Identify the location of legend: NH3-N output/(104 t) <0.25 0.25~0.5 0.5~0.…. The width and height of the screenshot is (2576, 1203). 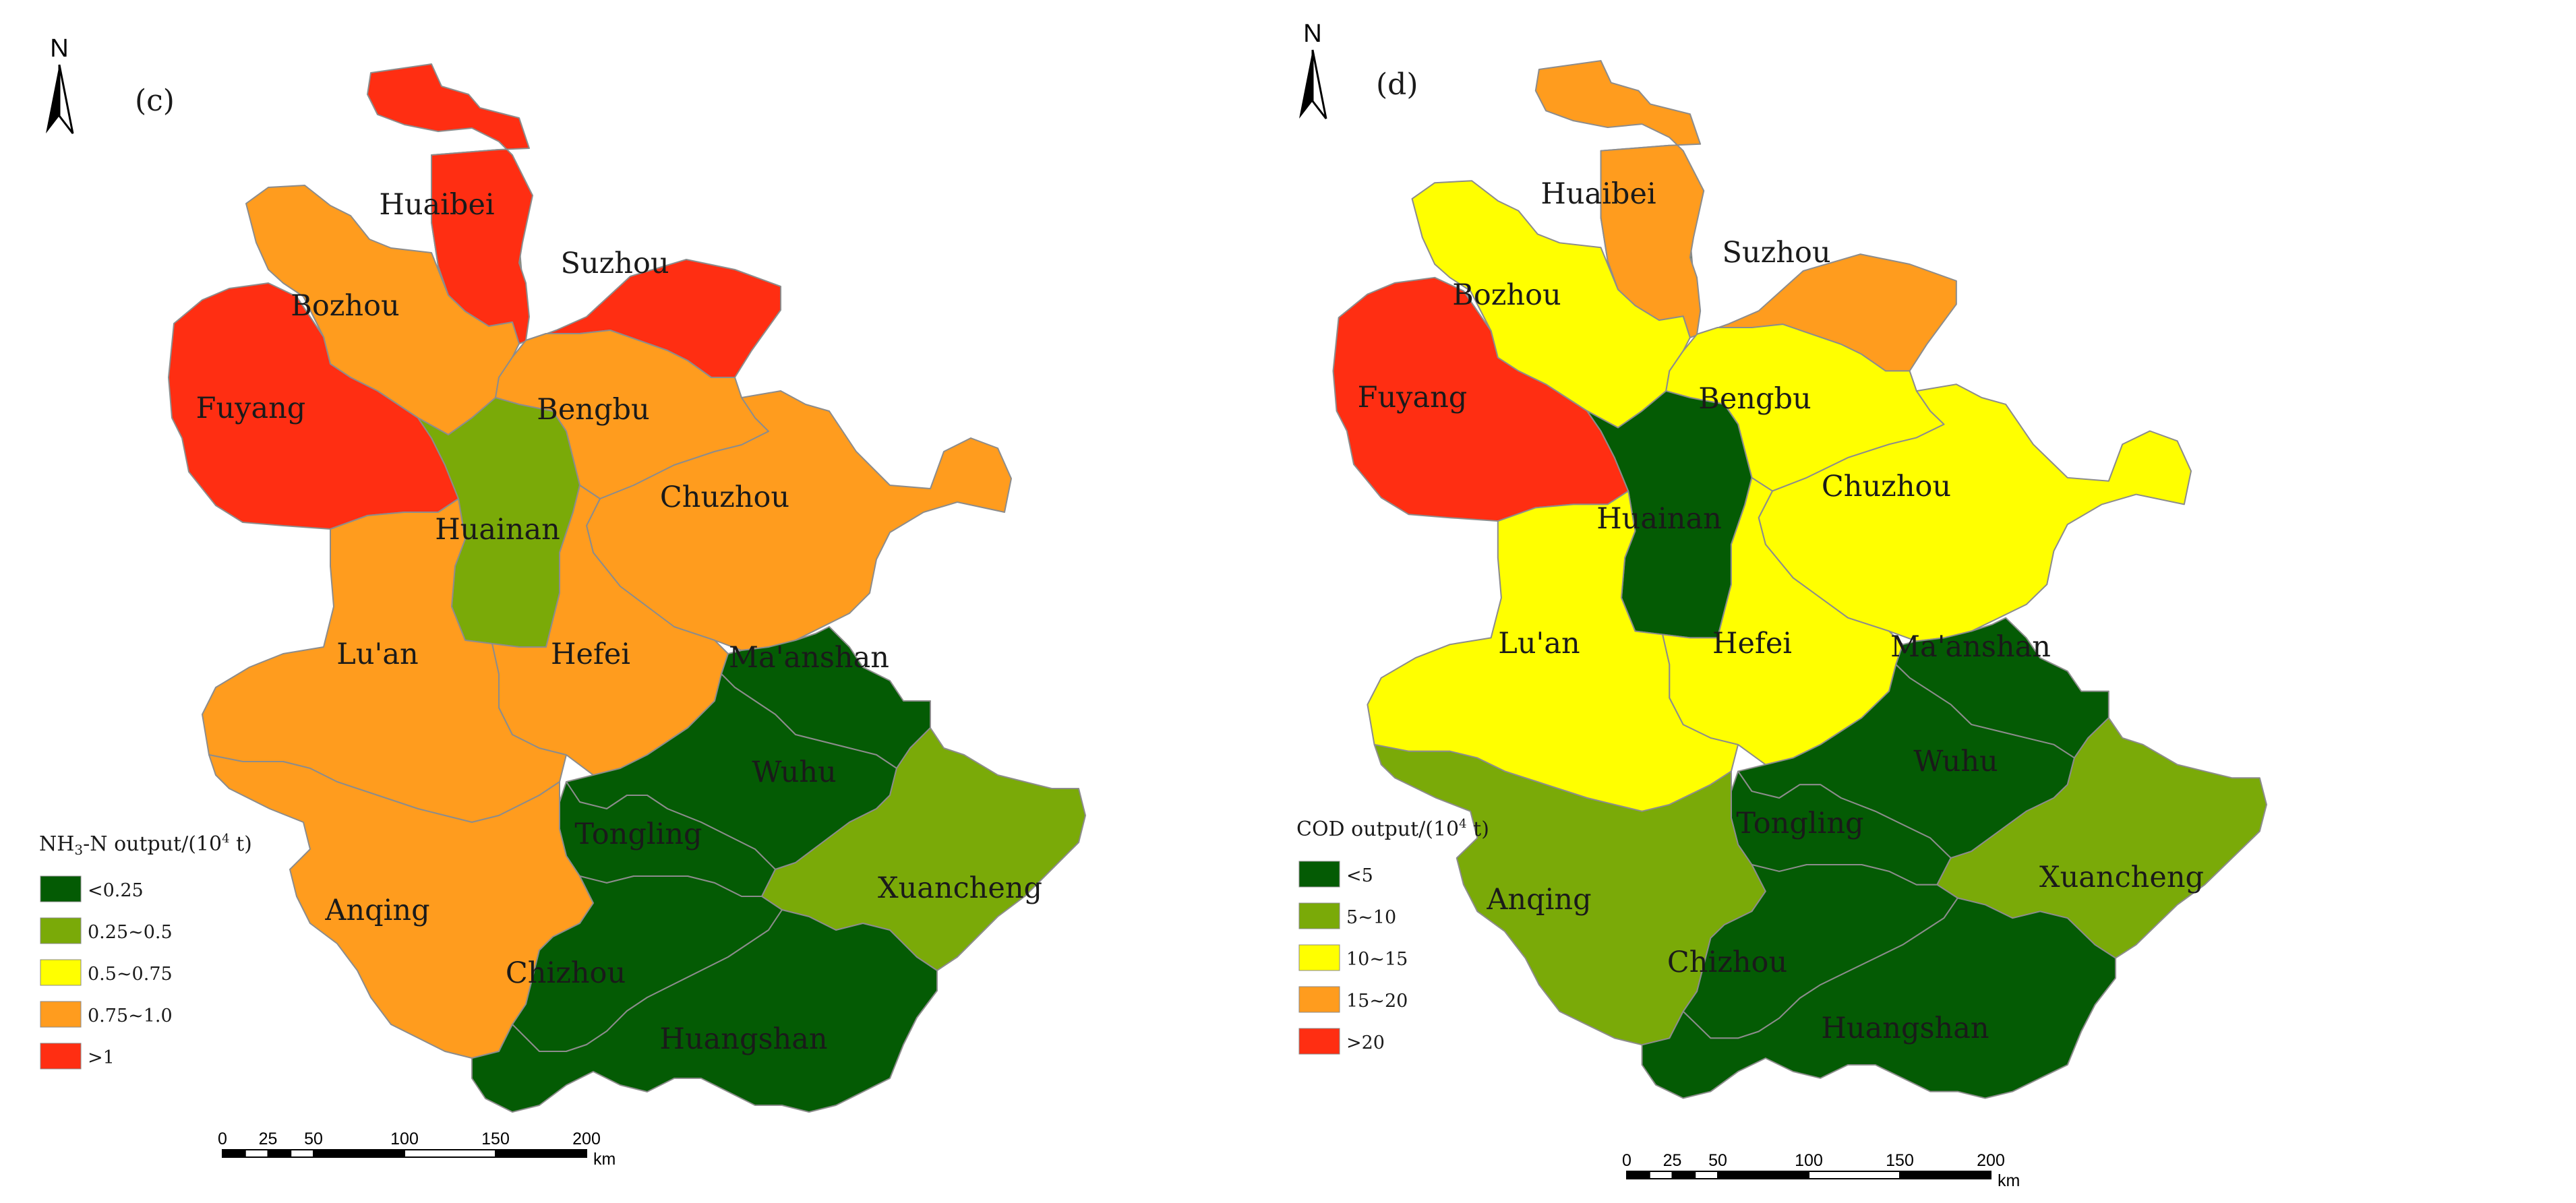
(145, 951).